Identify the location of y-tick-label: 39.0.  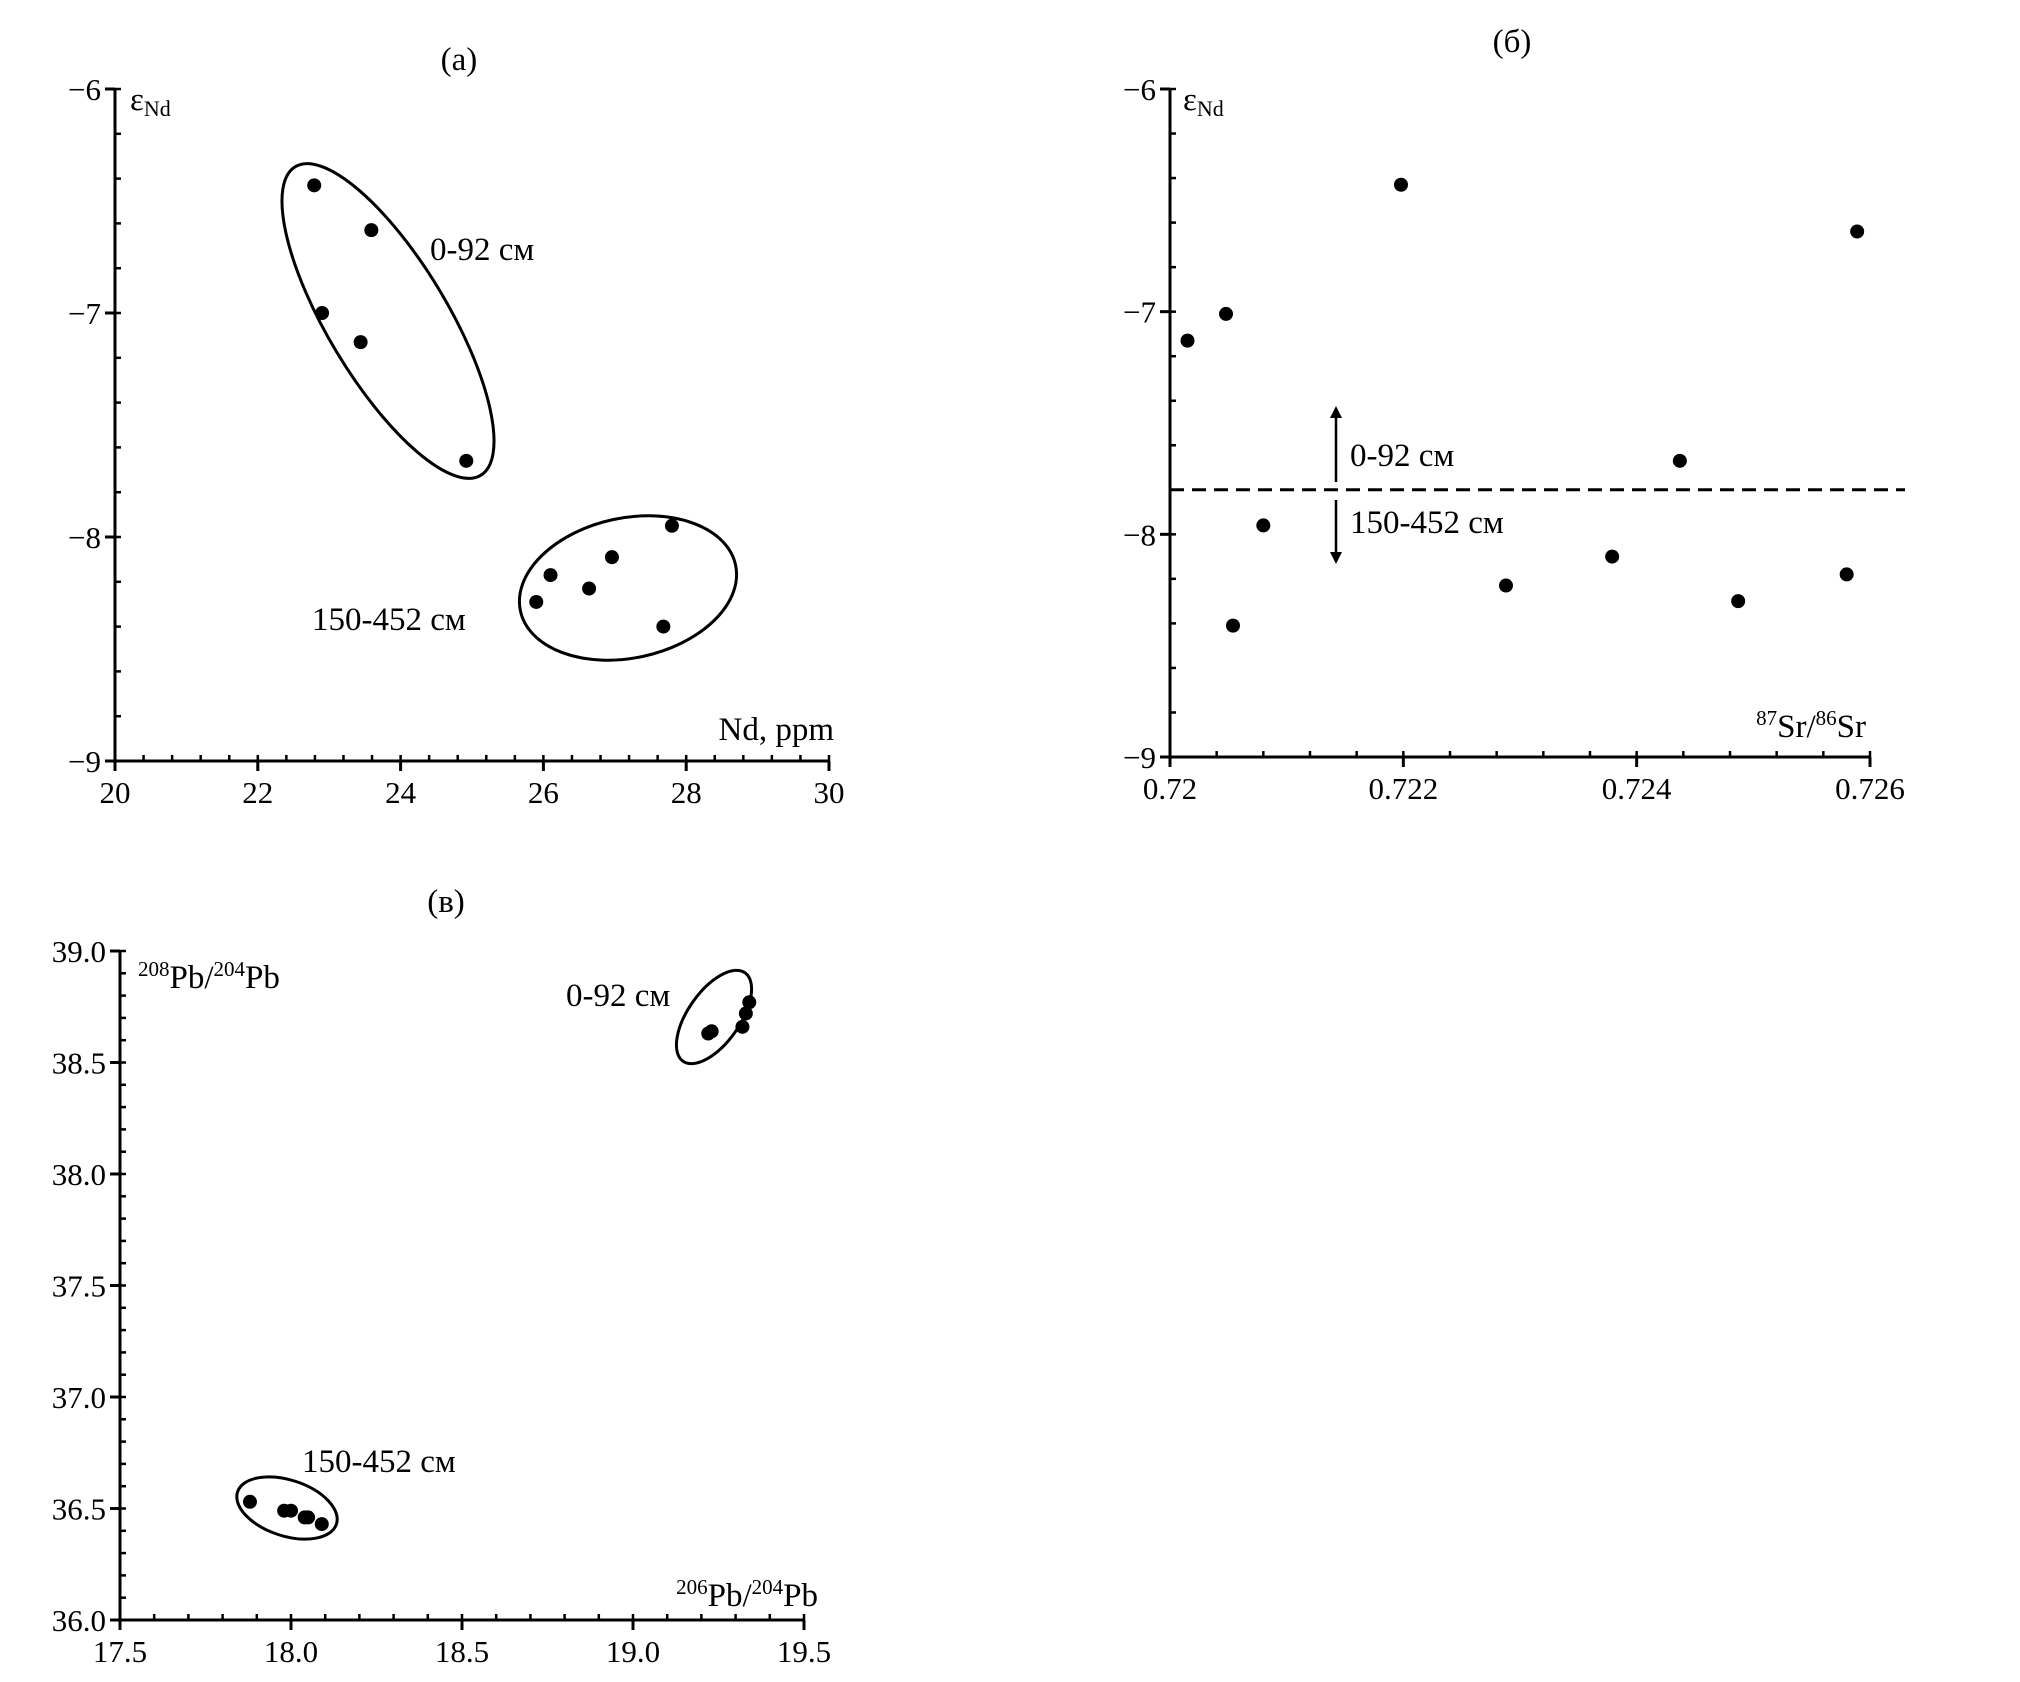
(79, 951).